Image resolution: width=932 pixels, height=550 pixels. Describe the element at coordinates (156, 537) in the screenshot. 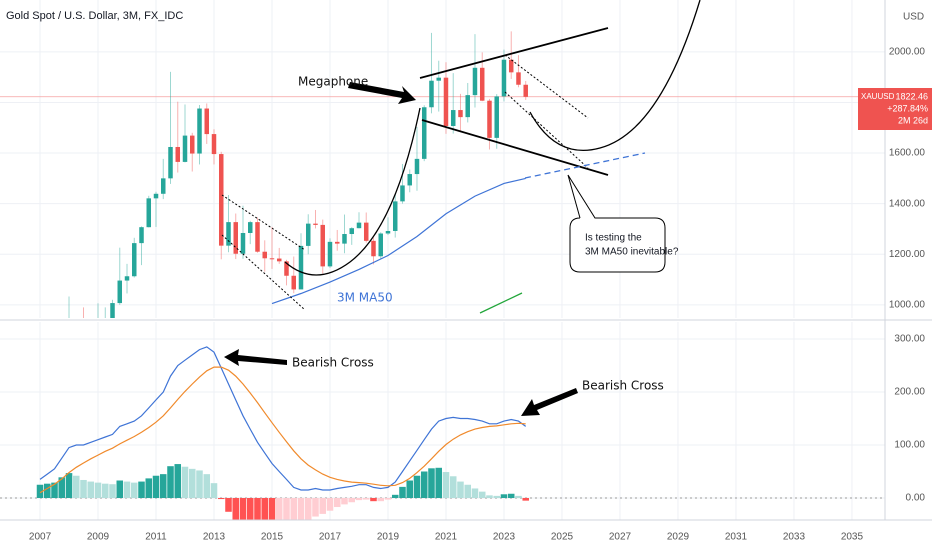

I see `x-tick-label: 2011` at that location.